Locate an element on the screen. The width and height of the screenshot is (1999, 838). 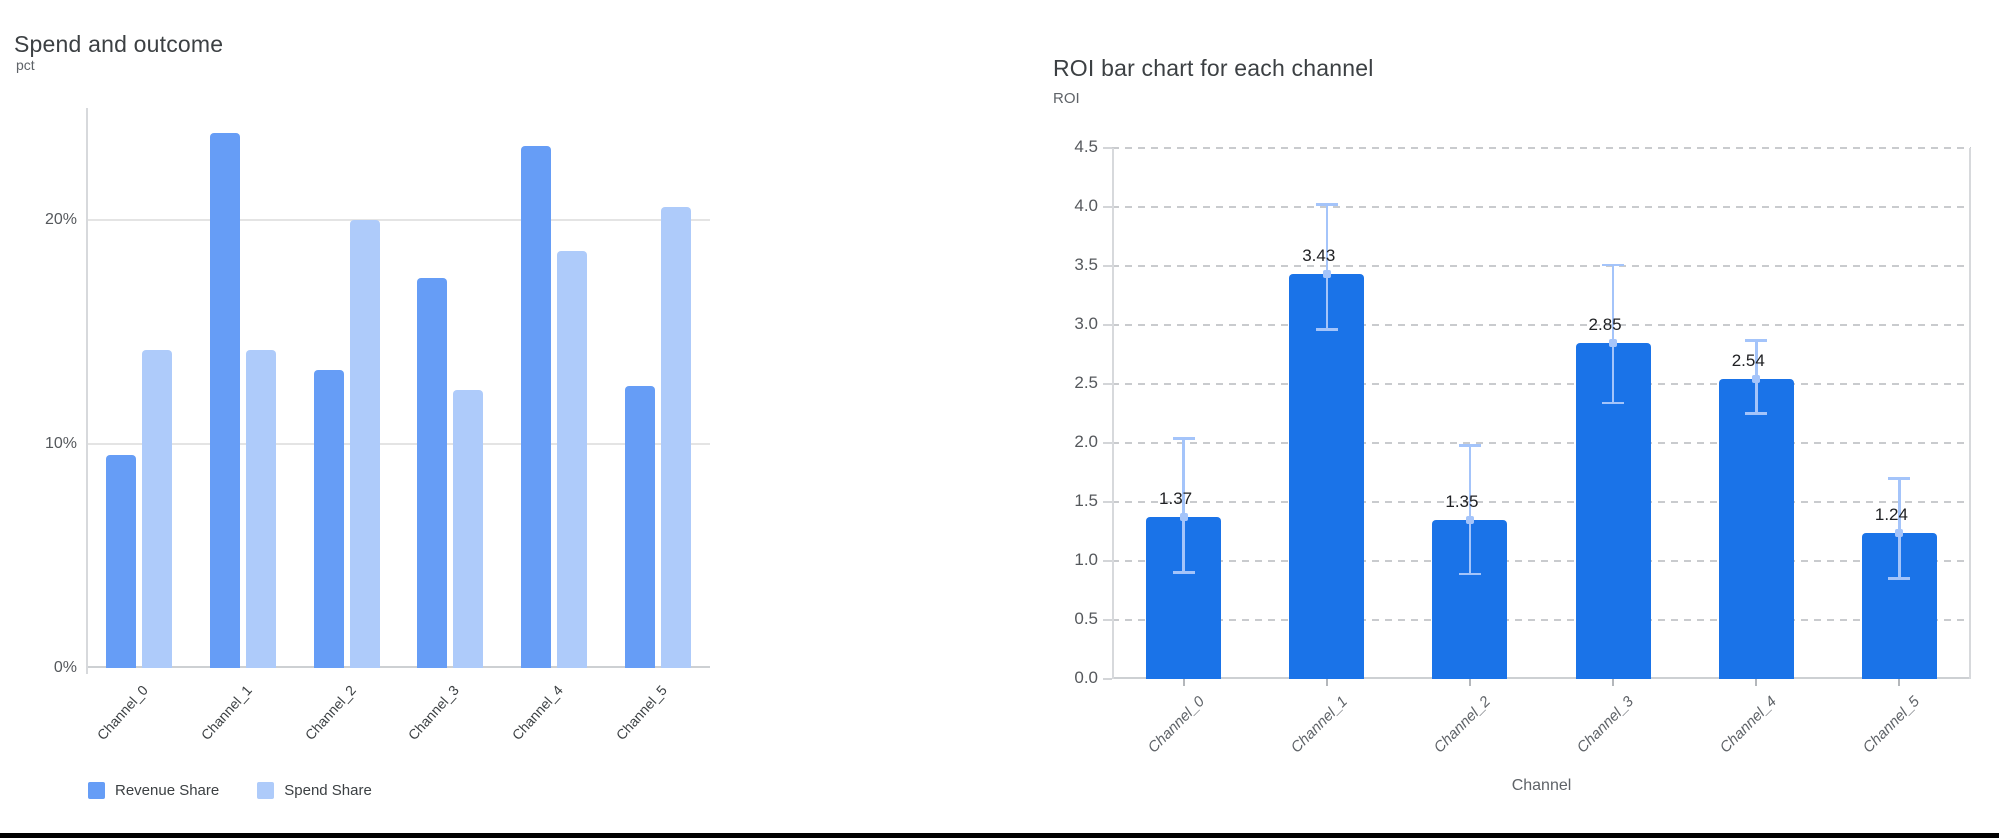
y-axis-line is located at coordinates (87, 391).